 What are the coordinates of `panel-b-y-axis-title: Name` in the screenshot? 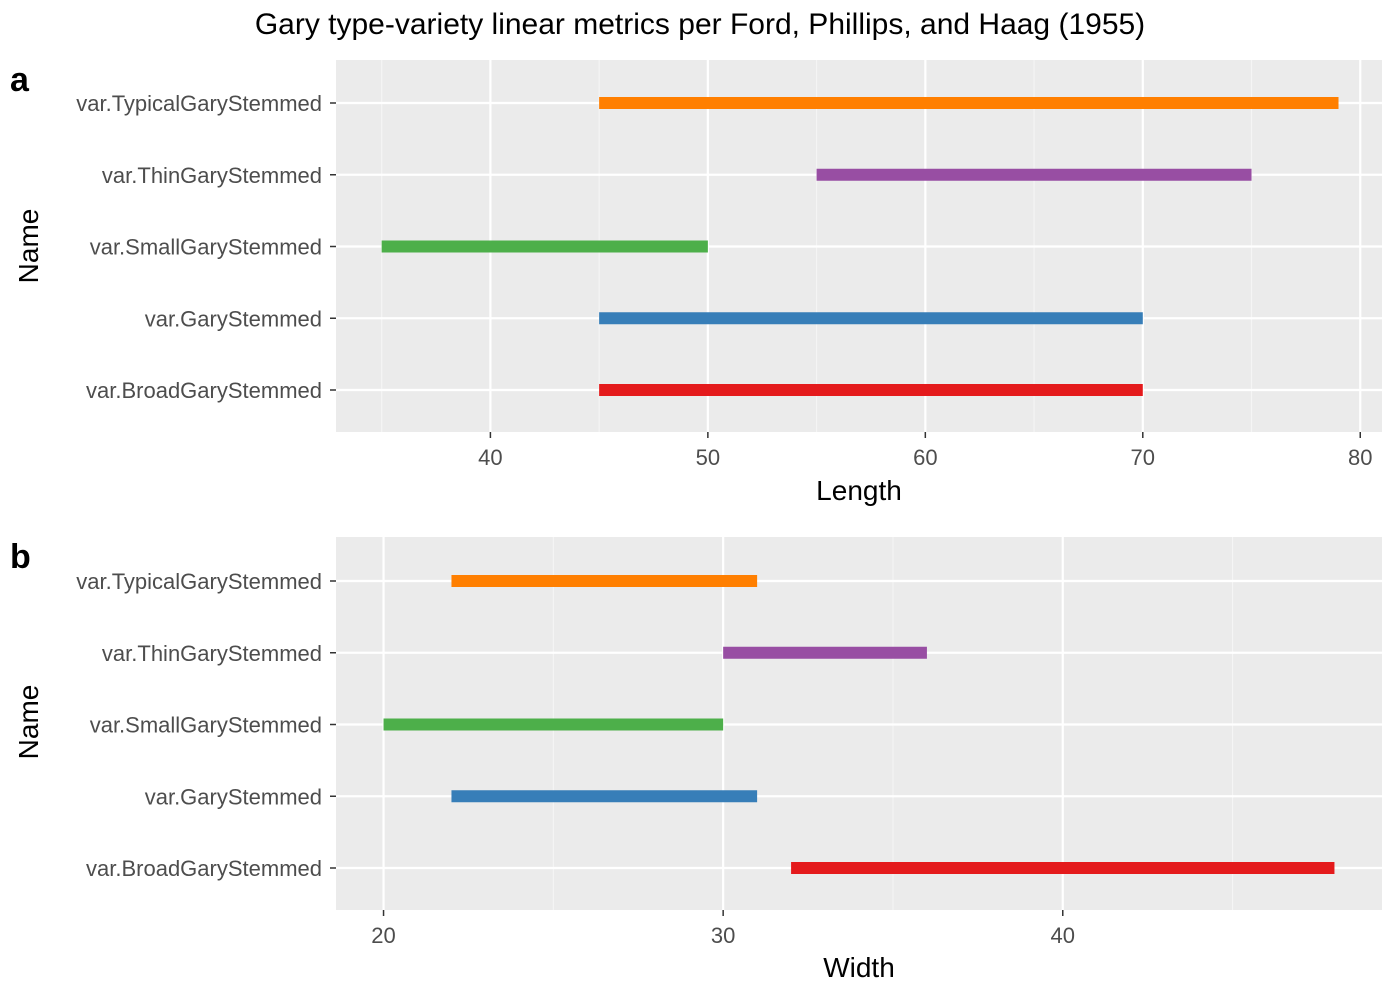 It's located at (28, 722).